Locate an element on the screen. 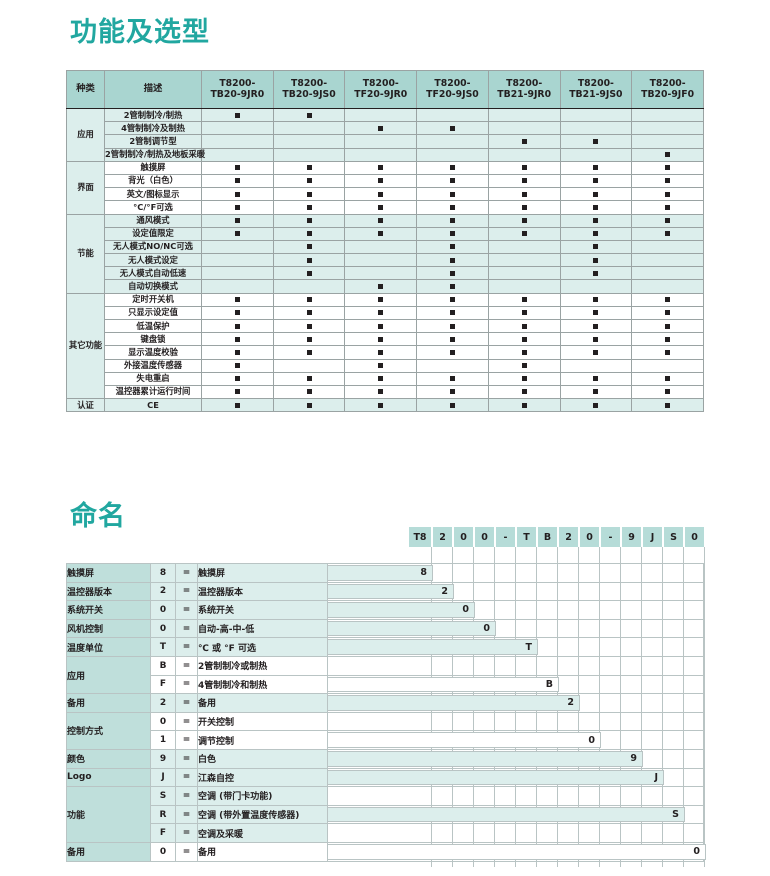 The height and width of the screenshot is (876, 770). table-row: 应用 2管制制冷/制热 is located at coordinates (385, 134).